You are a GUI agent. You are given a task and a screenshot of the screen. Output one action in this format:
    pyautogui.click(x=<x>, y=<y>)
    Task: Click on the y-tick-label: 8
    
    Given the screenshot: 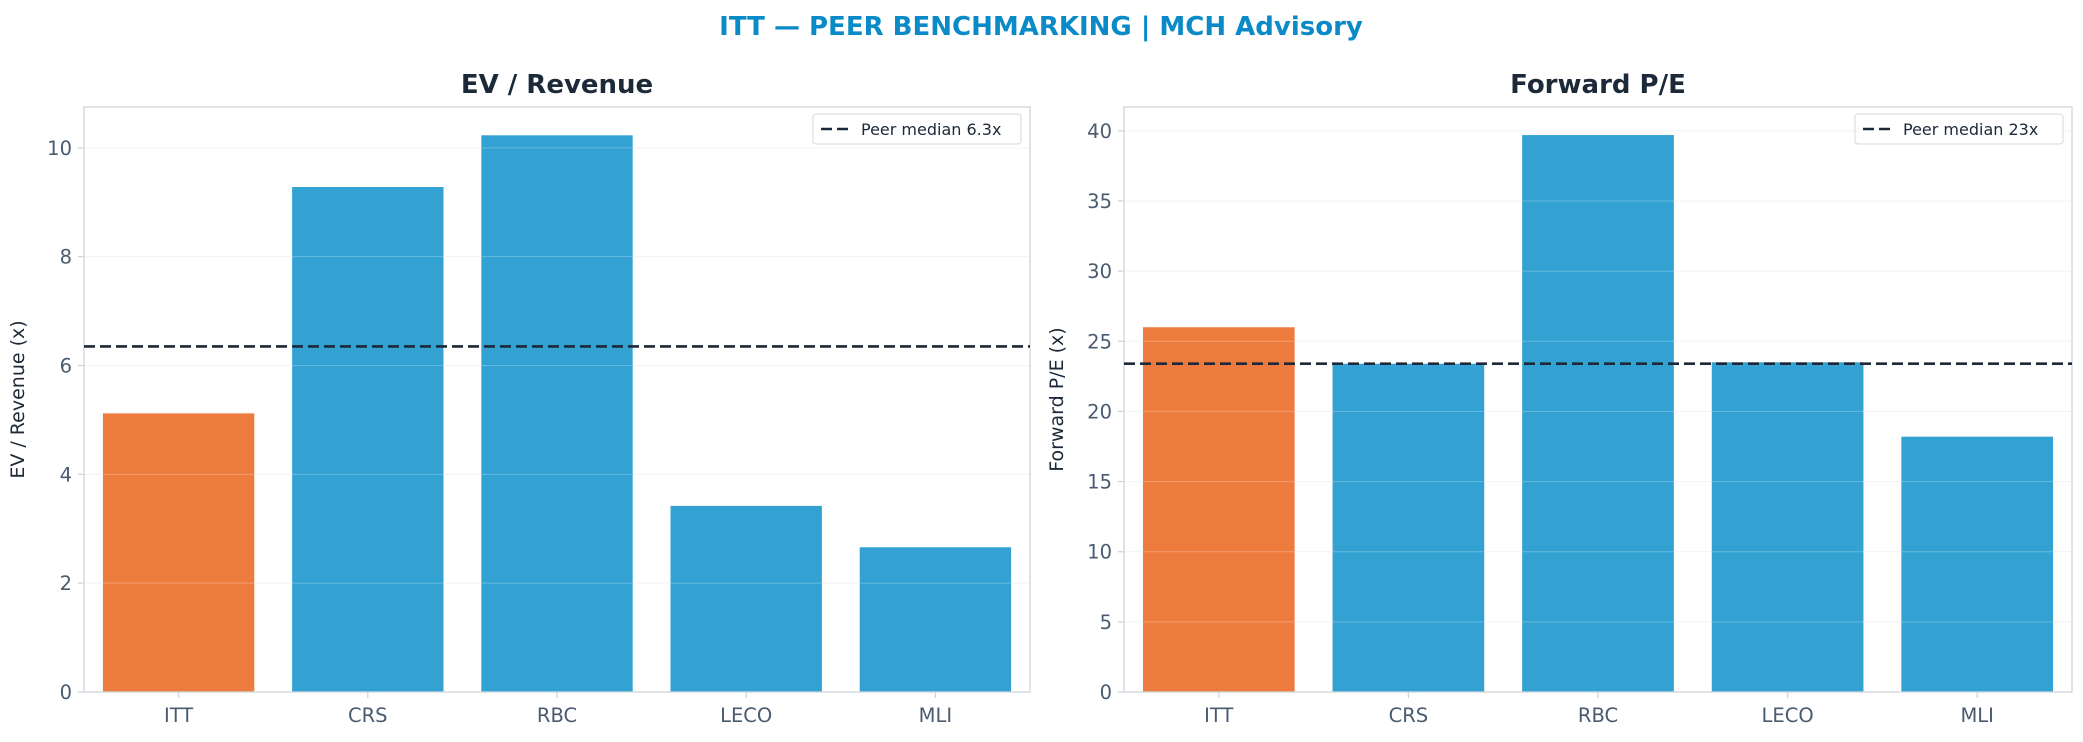 What is the action you would take?
    pyautogui.click(x=66, y=257)
    